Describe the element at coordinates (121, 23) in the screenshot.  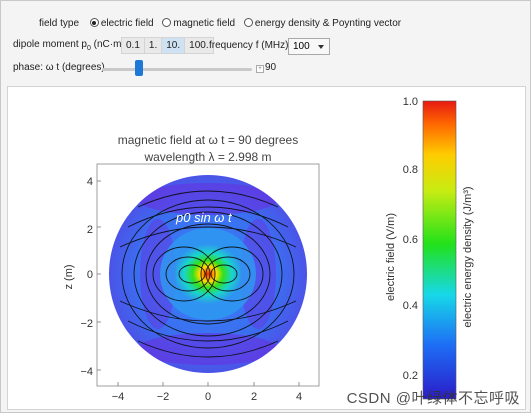
I see `radio-electric-field: electric field` at that location.